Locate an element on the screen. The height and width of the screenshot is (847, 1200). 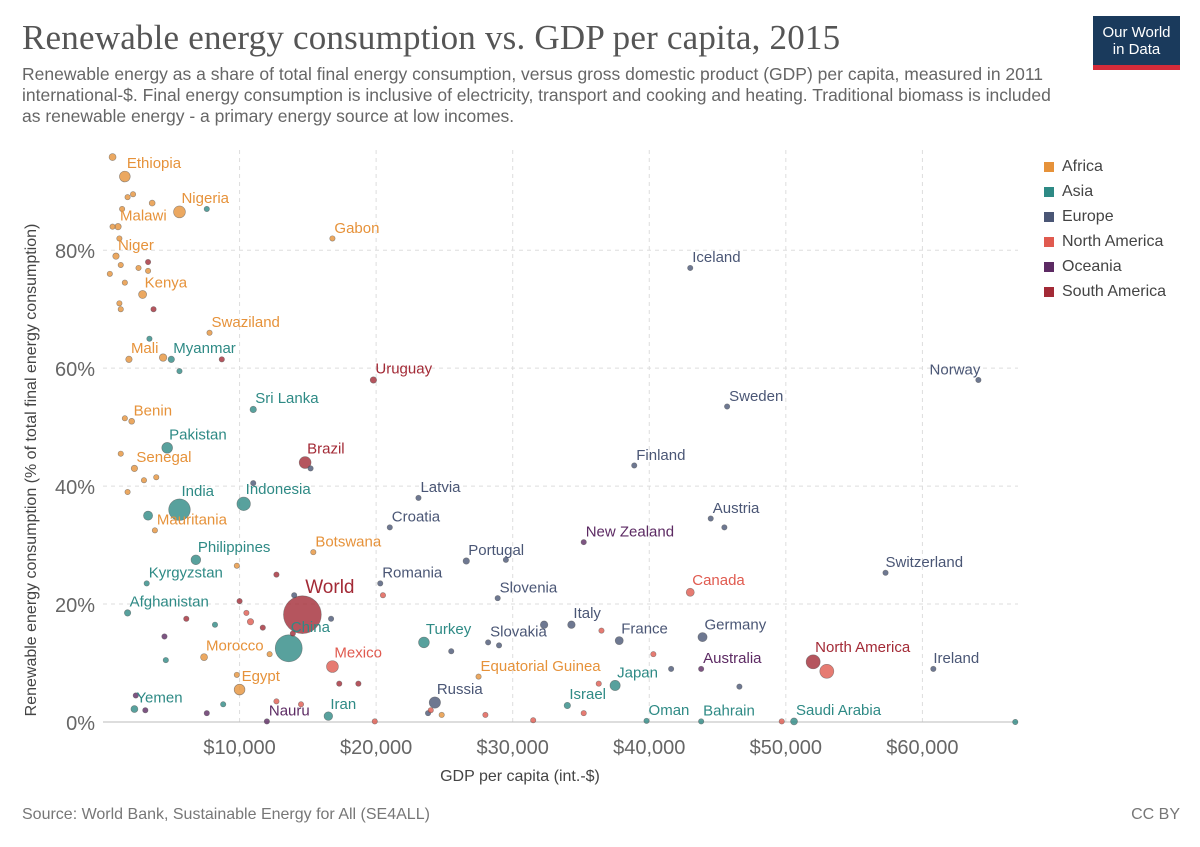
point-philippines is located at coordinates (196, 559).